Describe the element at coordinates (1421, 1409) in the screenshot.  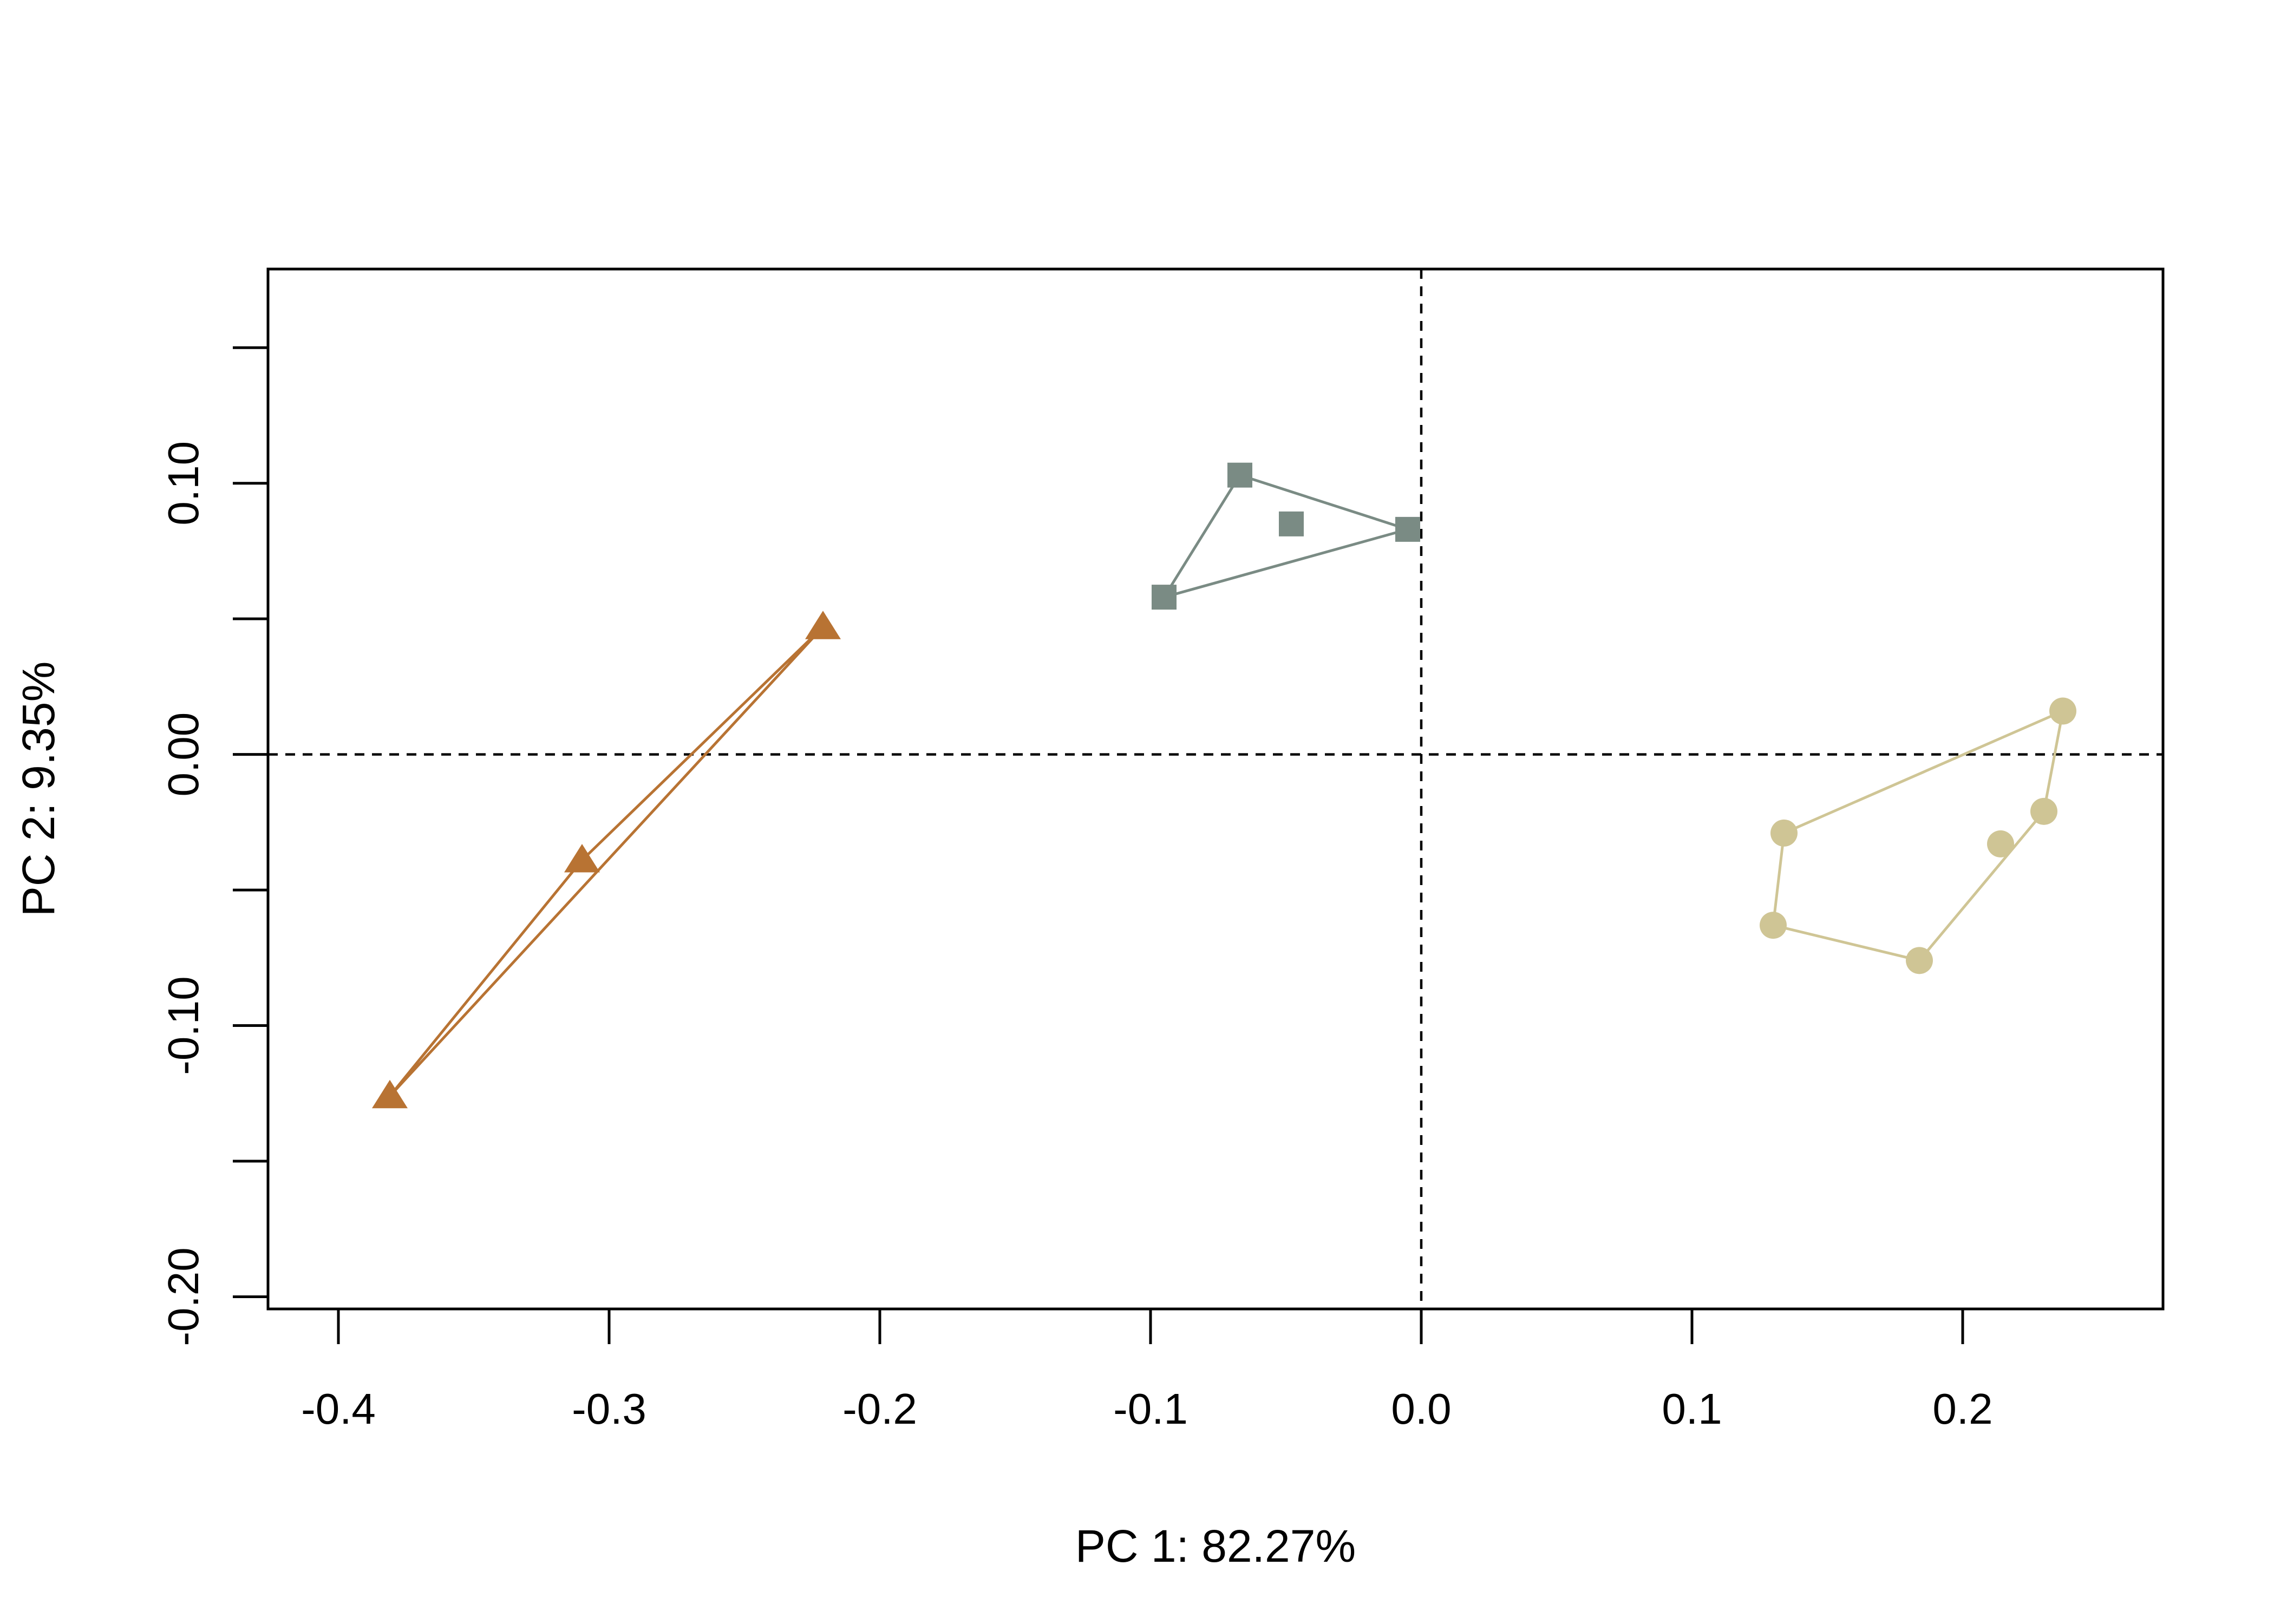
I see `x-tick-label: 0.0` at that location.